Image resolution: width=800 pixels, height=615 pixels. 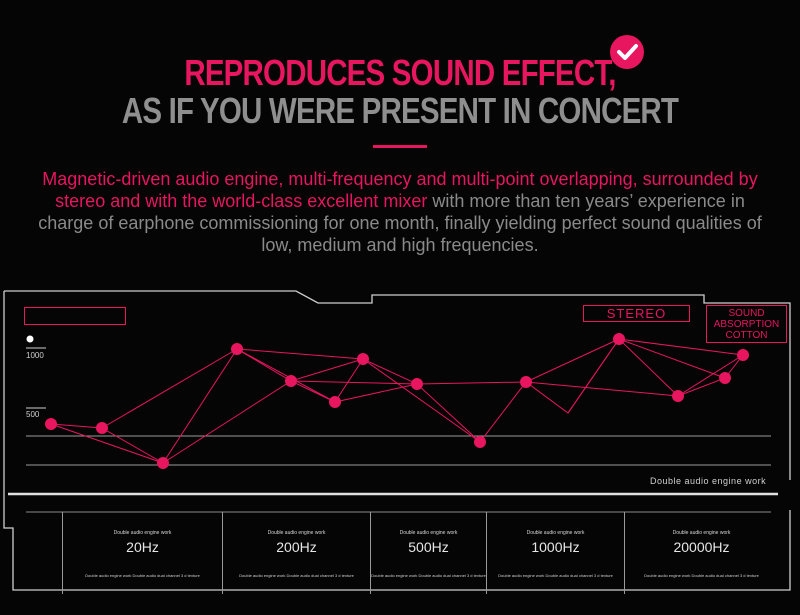 What do you see at coordinates (400, 110) in the screenshot?
I see `headline-line-2: AS IF YOU WERE PRESENT IN CONCERT` at bounding box center [400, 110].